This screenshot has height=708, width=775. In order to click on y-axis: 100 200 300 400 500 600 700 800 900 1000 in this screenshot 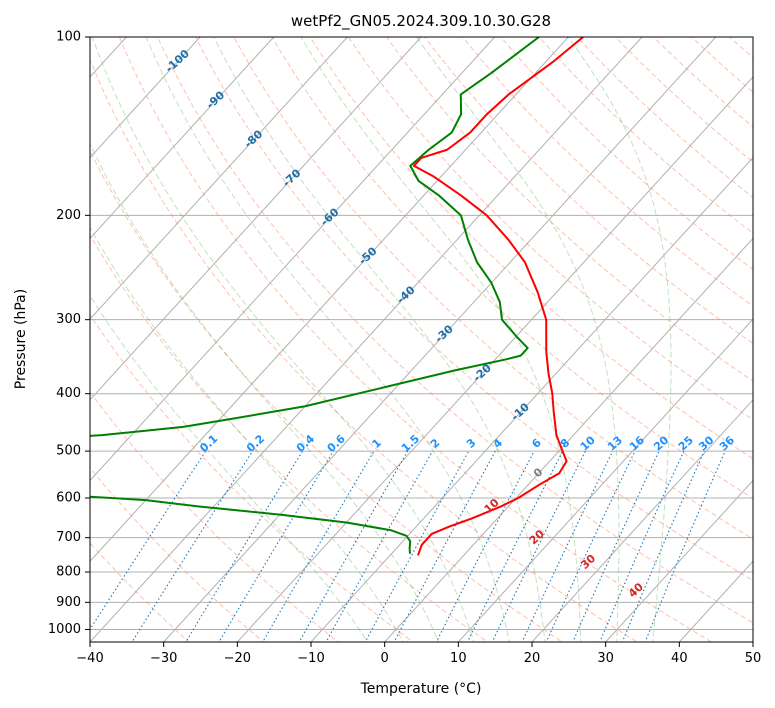, I will do `click(69, 333)`.